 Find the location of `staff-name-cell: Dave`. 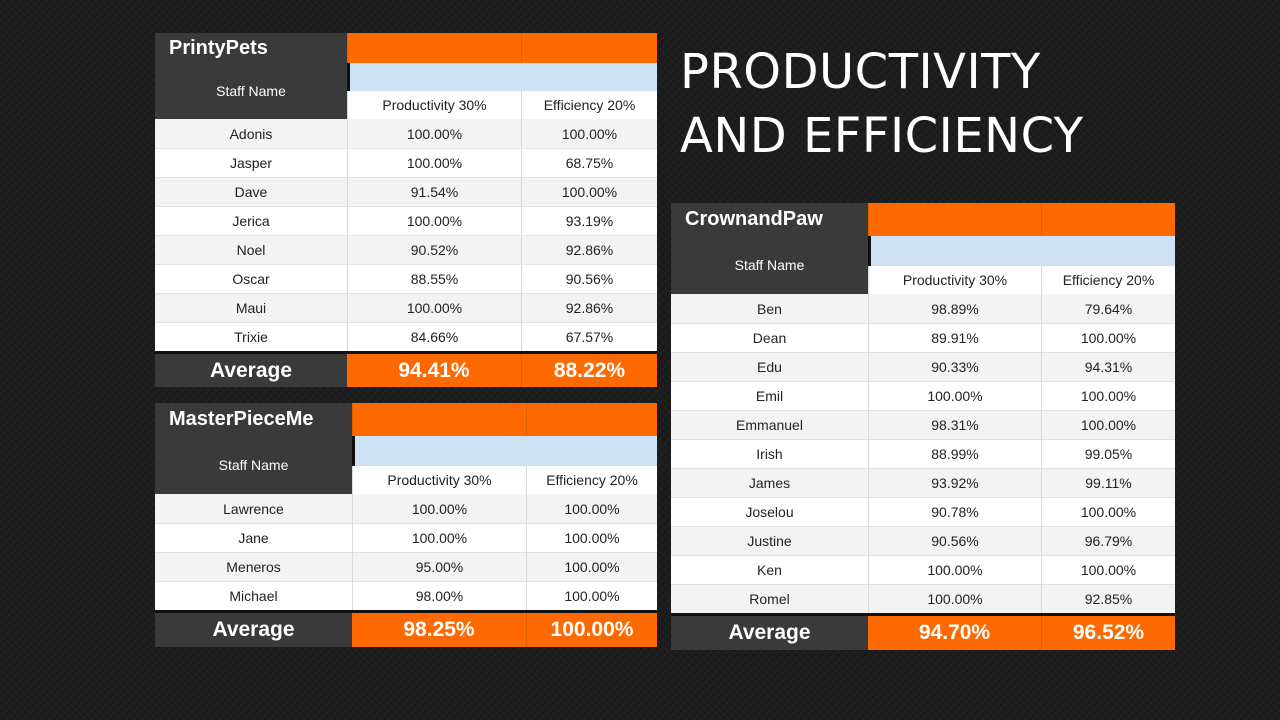

staff-name-cell: Dave is located at coordinates (251, 191).